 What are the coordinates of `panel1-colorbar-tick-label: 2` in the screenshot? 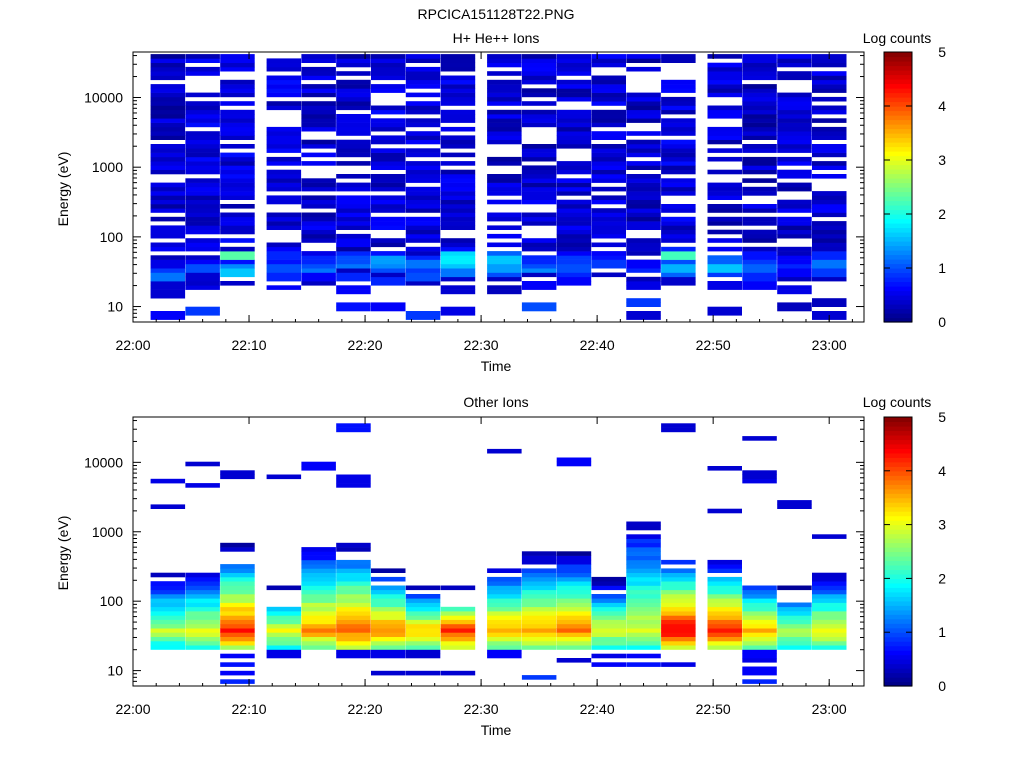 It's located at (942, 214).